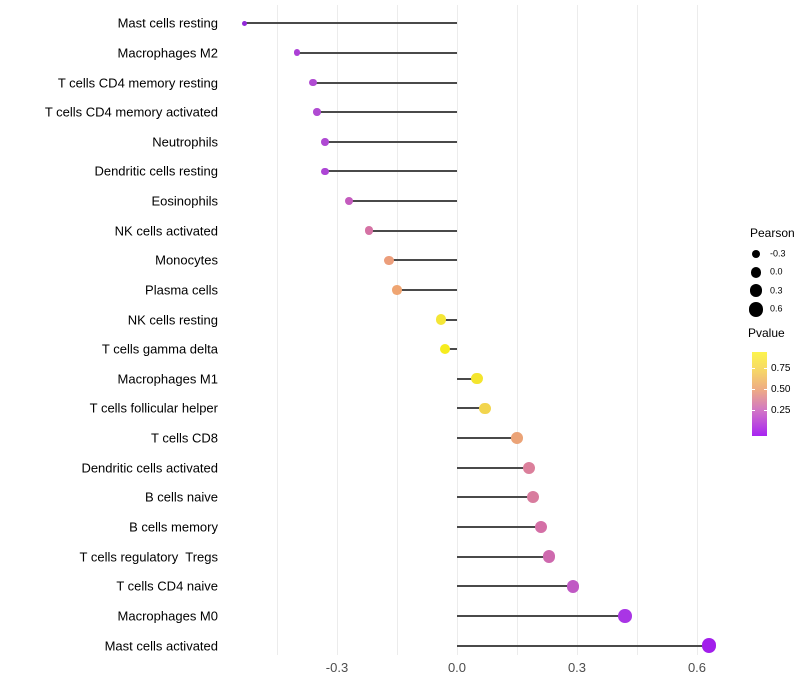 The width and height of the screenshot is (800, 700). What do you see at coordinates (153, 408) in the screenshot?
I see `row-label: T cells follicular helper` at bounding box center [153, 408].